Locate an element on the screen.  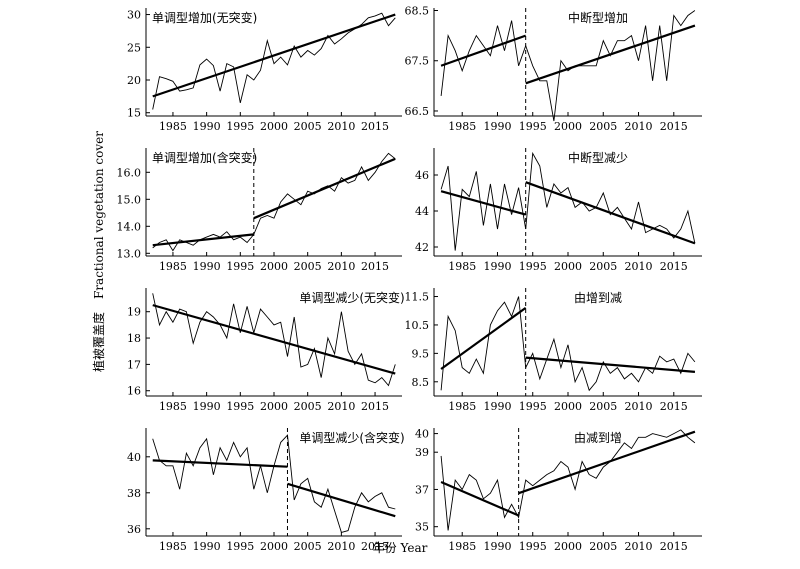
y-tick-label: 37 is located at coordinates (422, 489).